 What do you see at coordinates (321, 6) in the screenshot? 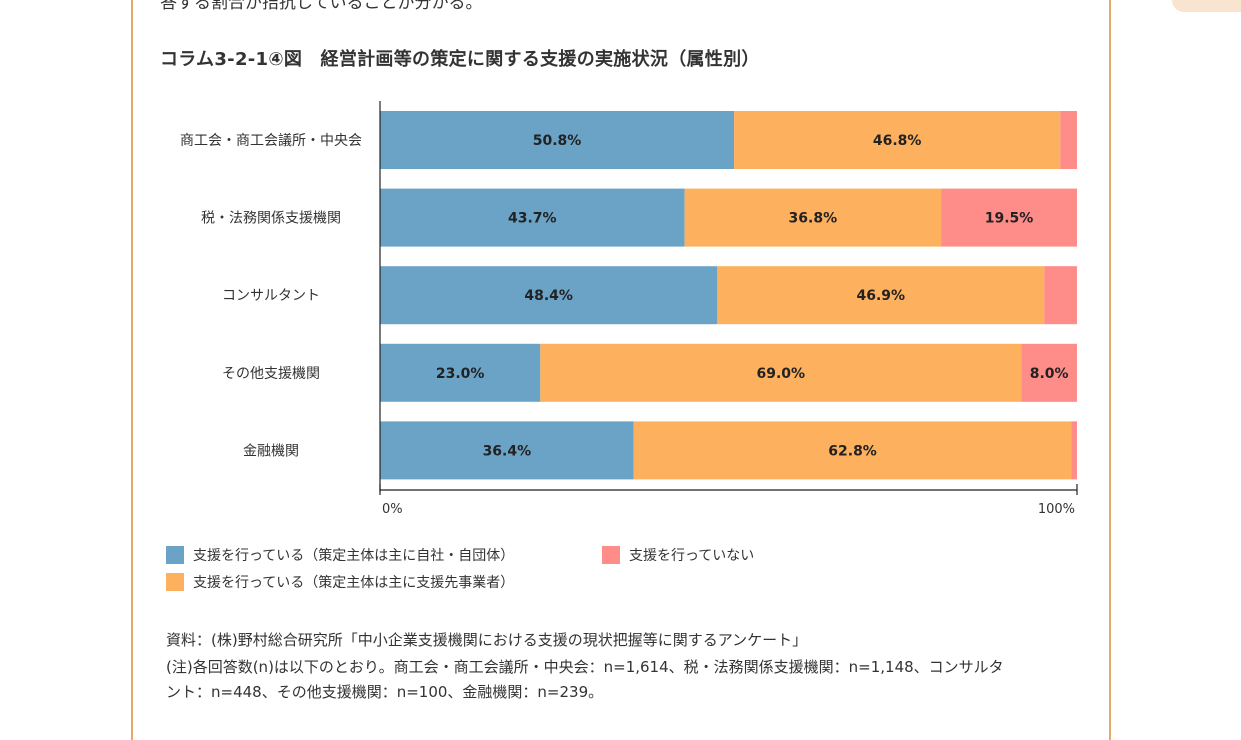
I see `intro-text: 答する割合が拮抗していることが分かる。` at bounding box center [321, 6].